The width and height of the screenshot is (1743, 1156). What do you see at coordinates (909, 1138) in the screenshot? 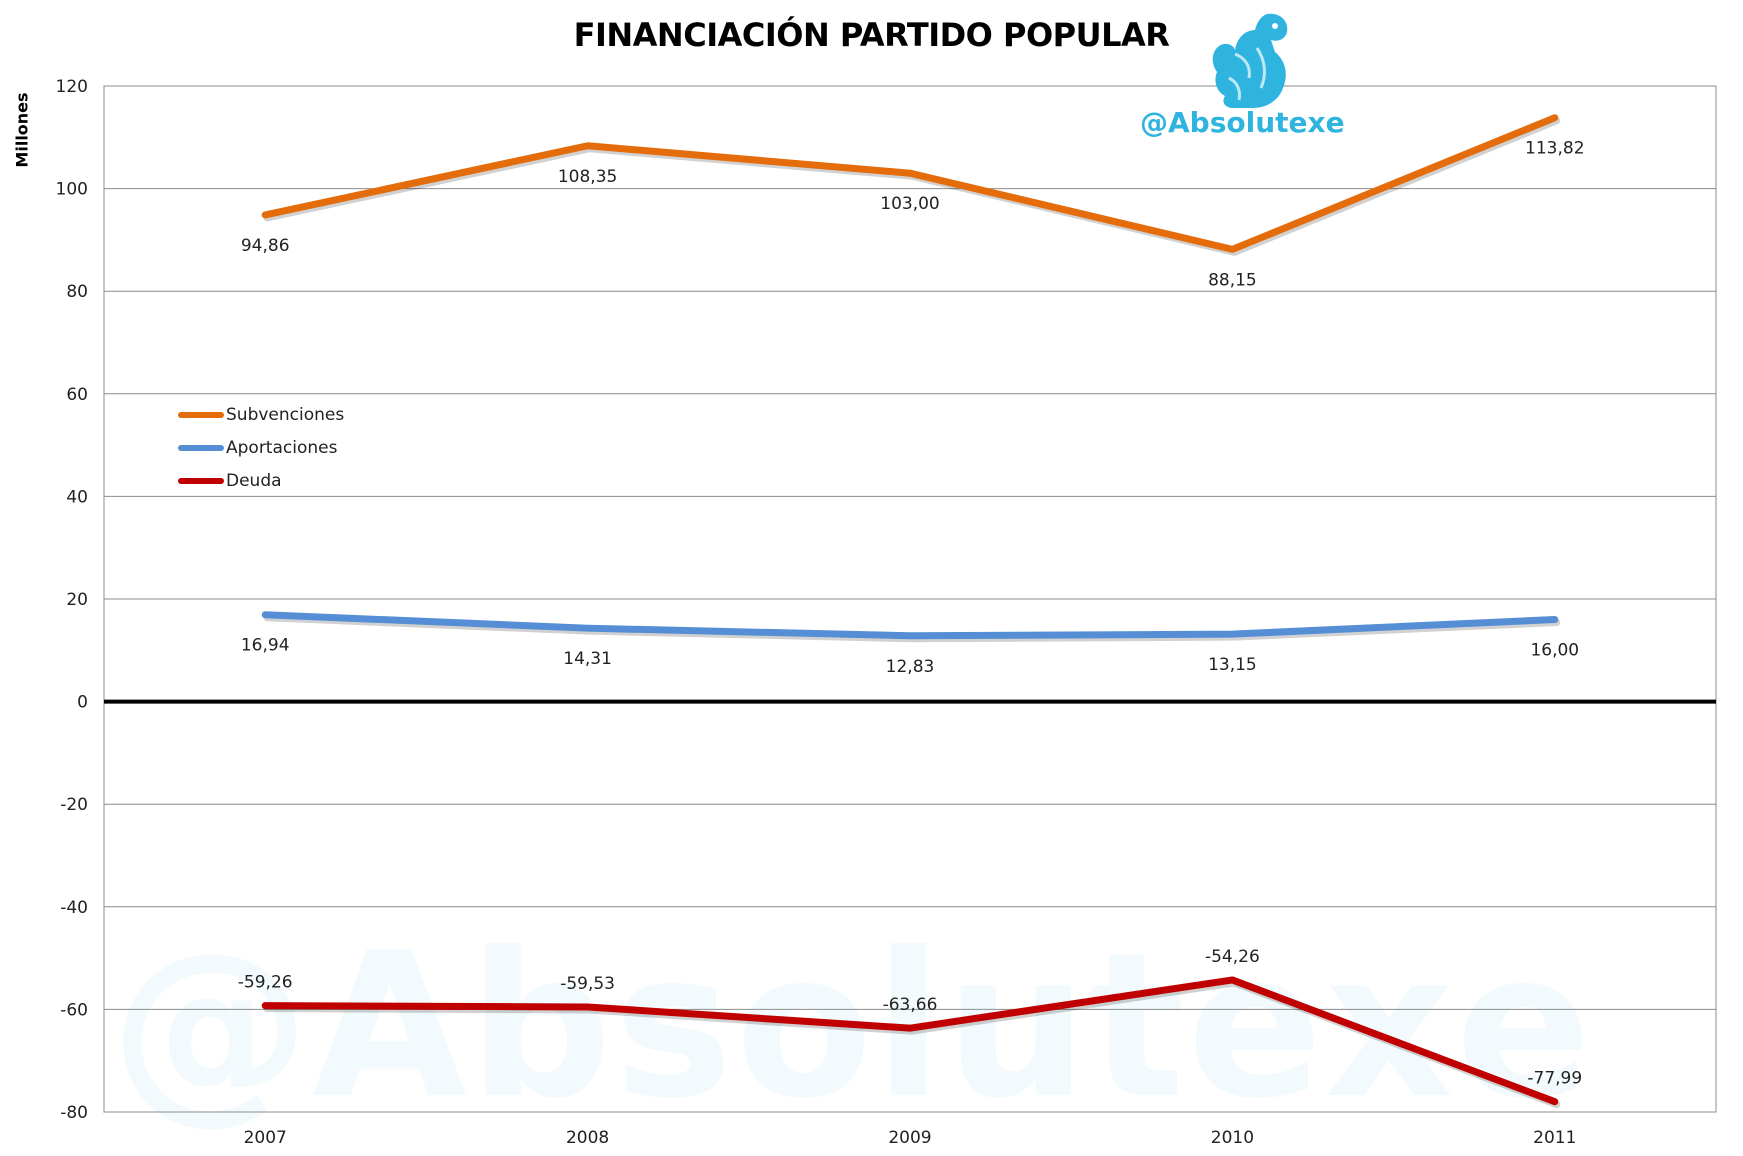
I see `x-tick-label: 2009` at bounding box center [909, 1138].